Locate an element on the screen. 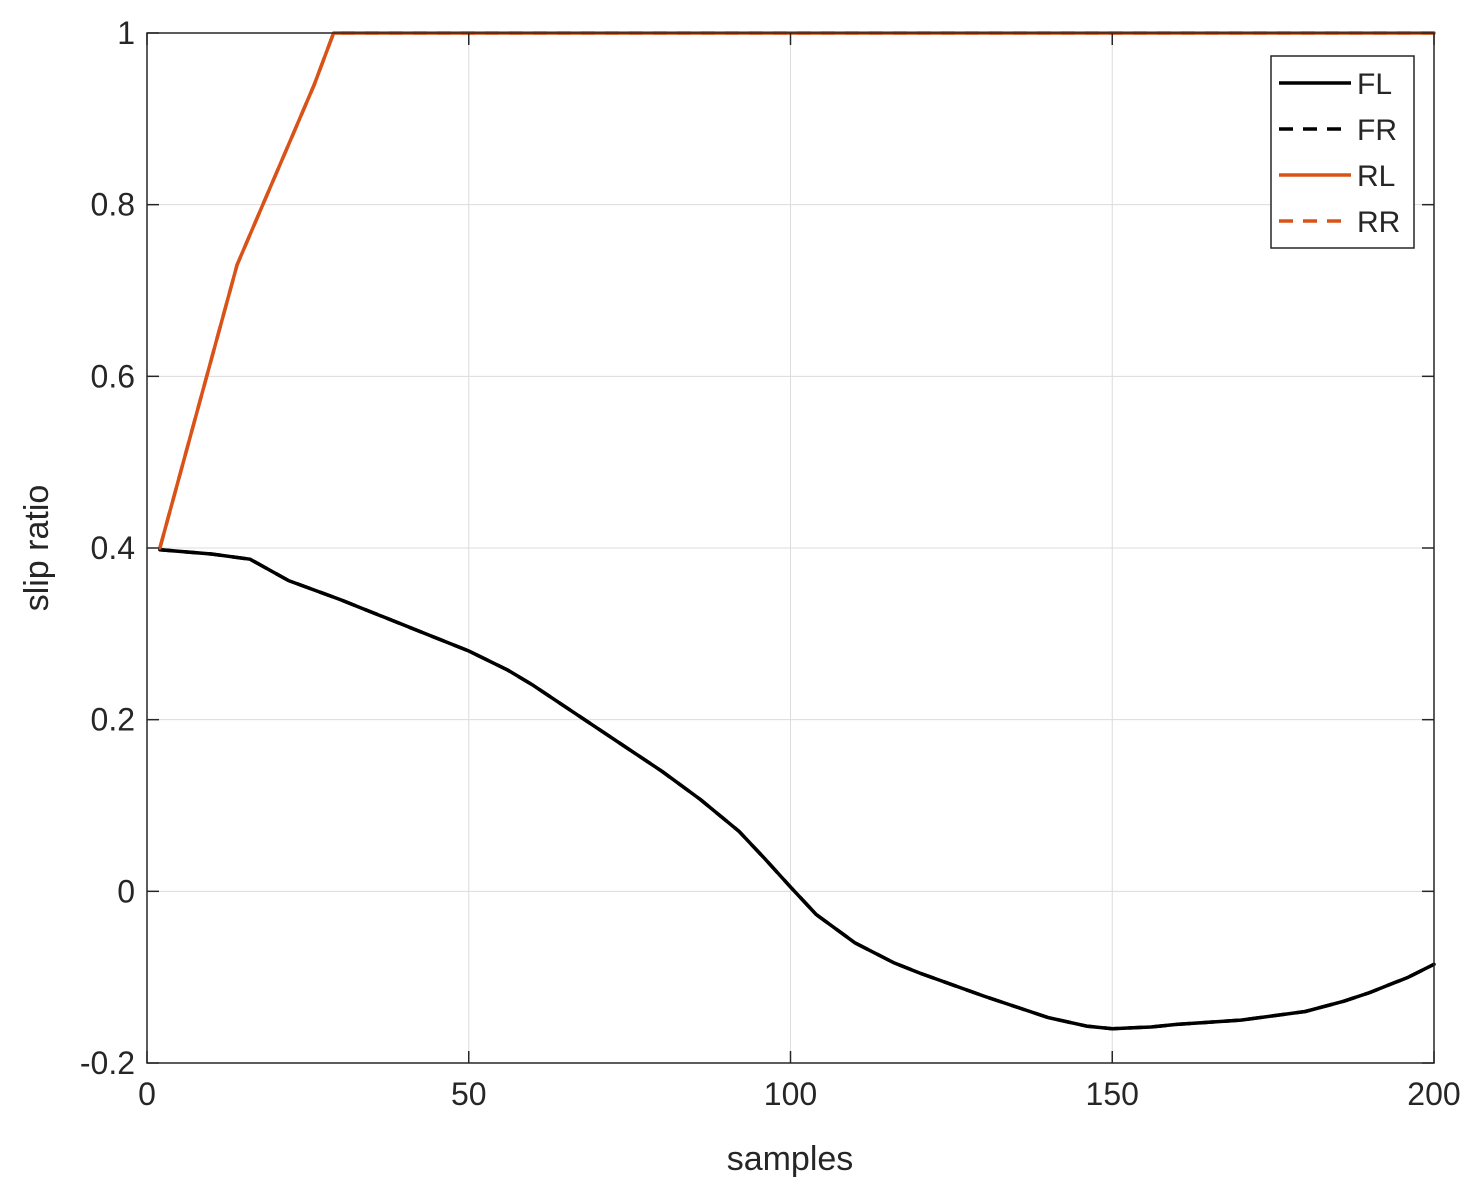 This screenshot has width=1484, height=1200. legend: FL FR RL RR is located at coordinates (1342, 152).